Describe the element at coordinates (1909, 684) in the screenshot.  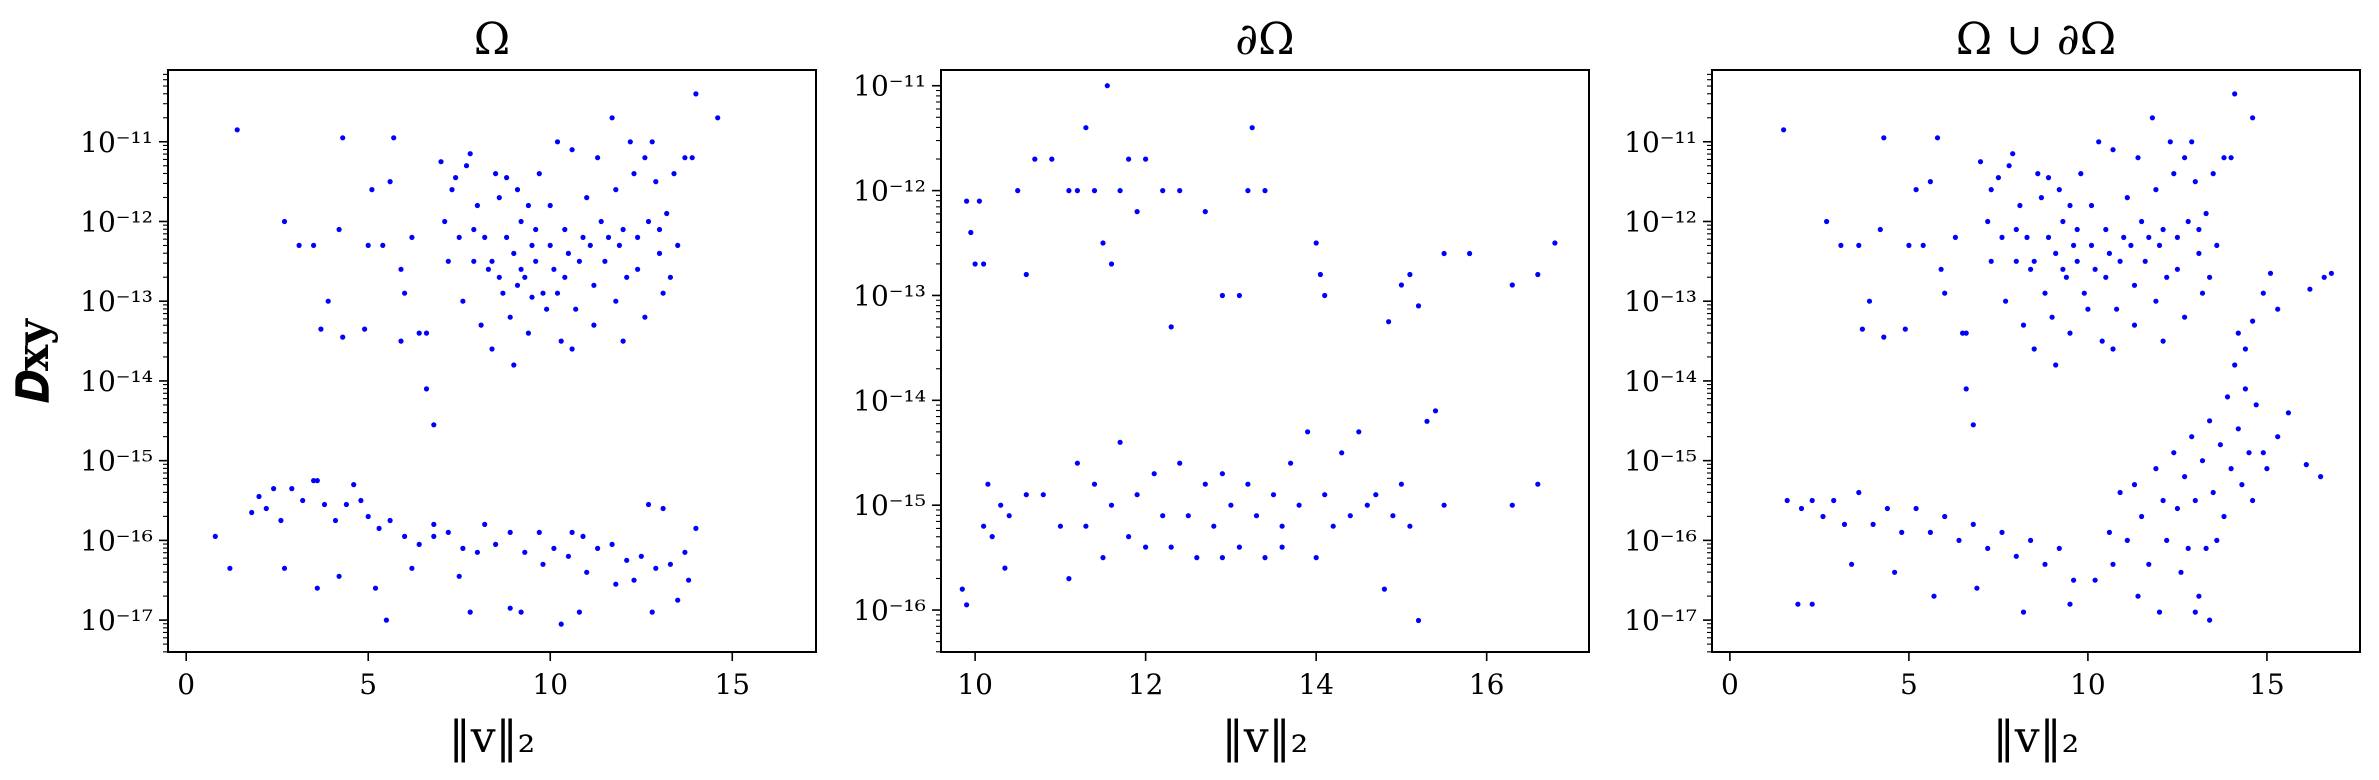
I see `x-tick-label: 5` at that location.